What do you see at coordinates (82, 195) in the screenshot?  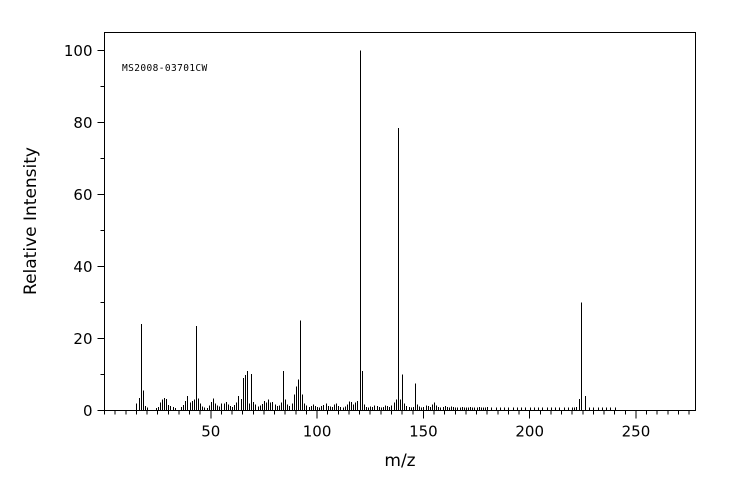 I see `y-tick-label: 60` at bounding box center [82, 195].